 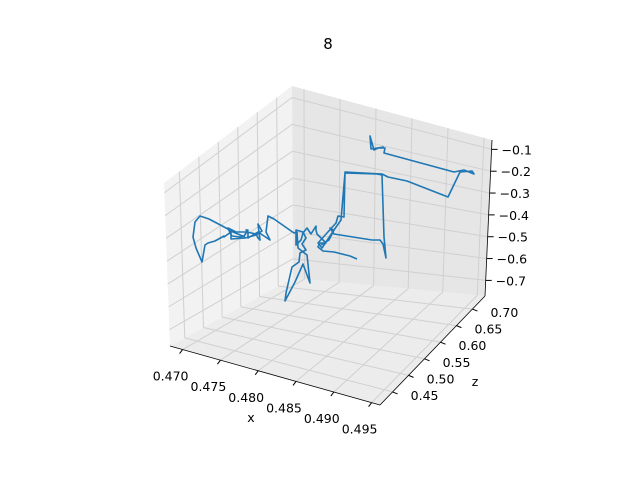 What do you see at coordinates (425, 395) in the screenshot?
I see `y-tick-label: 0.45` at bounding box center [425, 395].